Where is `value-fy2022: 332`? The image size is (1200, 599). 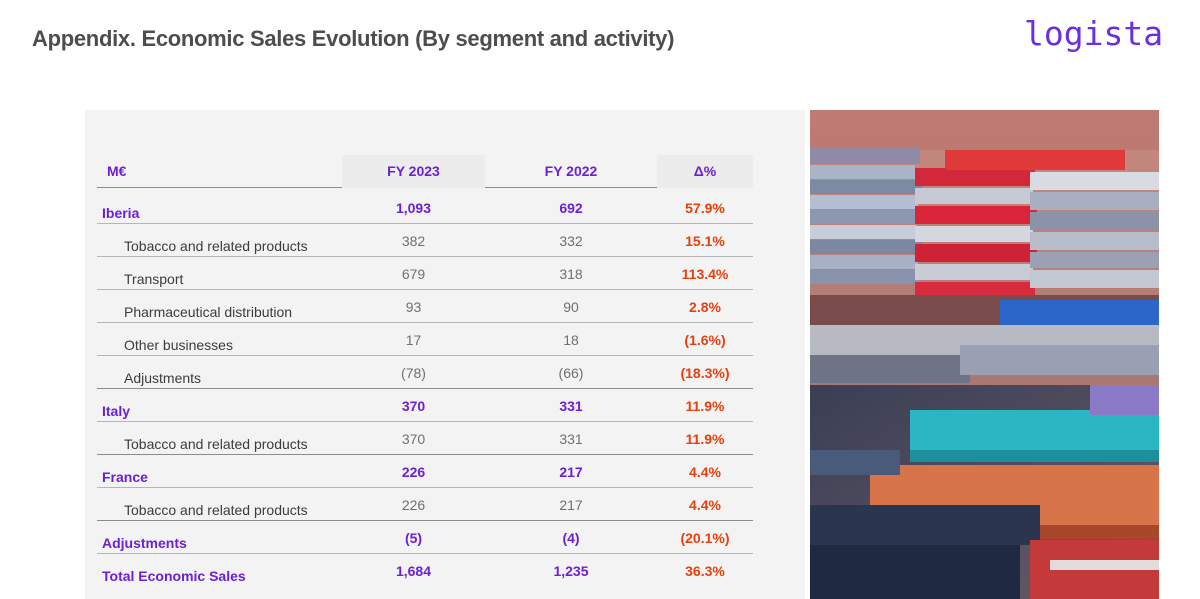 value-fy2022: 332 is located at coordinates (571, 241).